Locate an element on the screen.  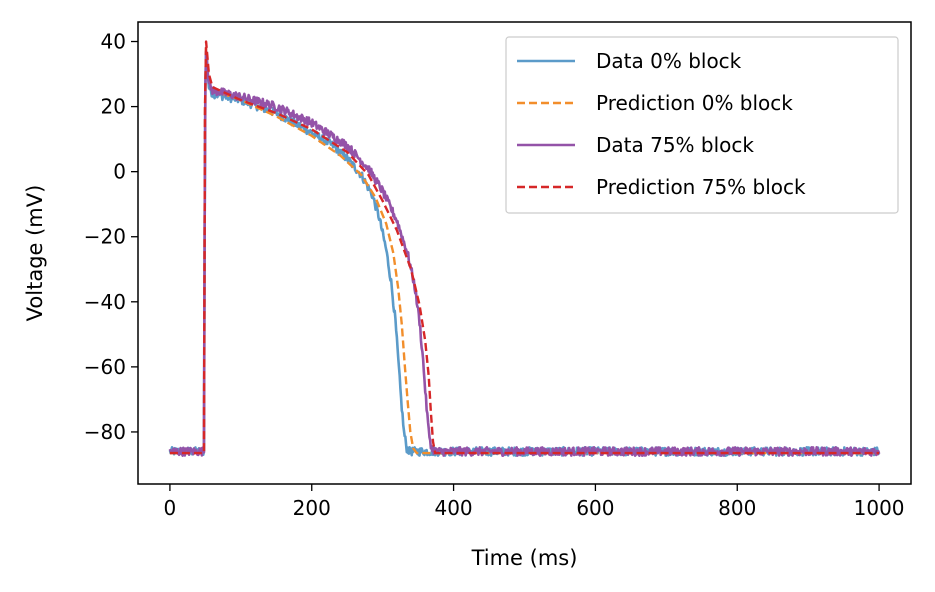
x-axis-label: Time (ms) is located at coordinates (524, 558).